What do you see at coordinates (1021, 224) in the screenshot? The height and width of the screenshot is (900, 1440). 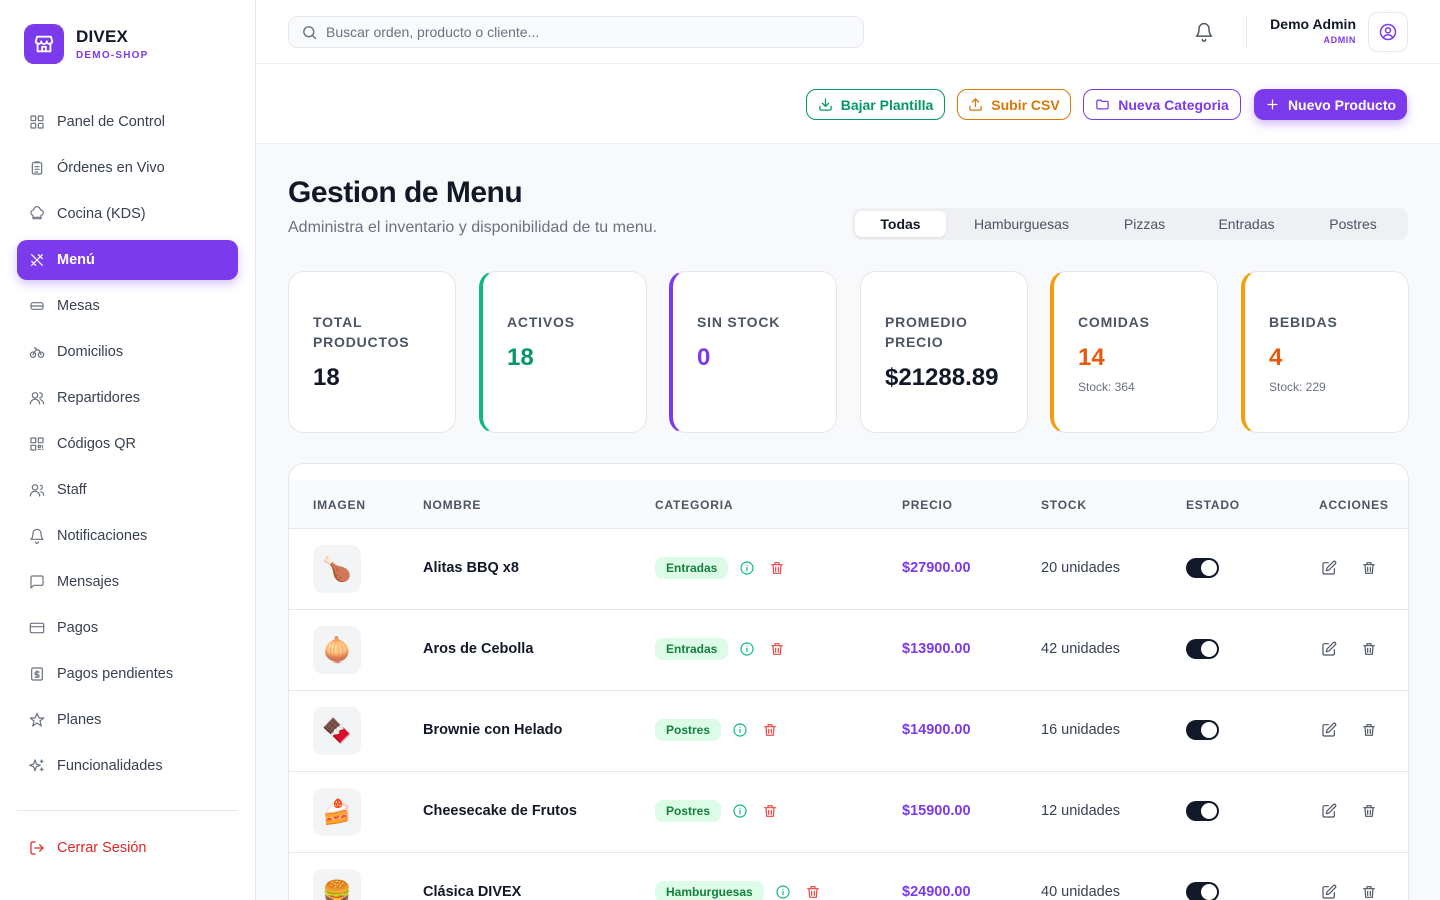 I see `tab-hamburguesas: Hamburguesas` at bounding box center [1021, 224].